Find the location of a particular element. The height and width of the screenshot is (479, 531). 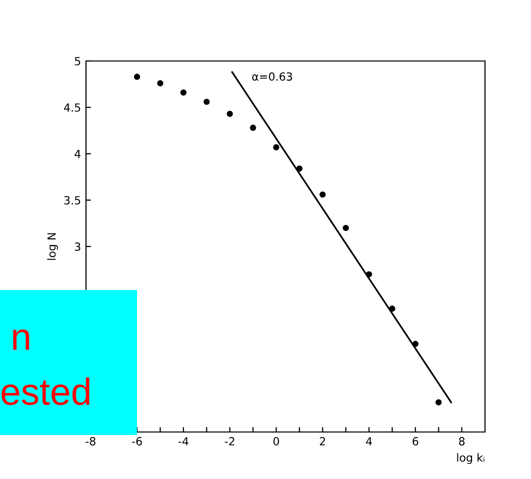

x-tick-label: 2 is located at coordinates (323, 441).